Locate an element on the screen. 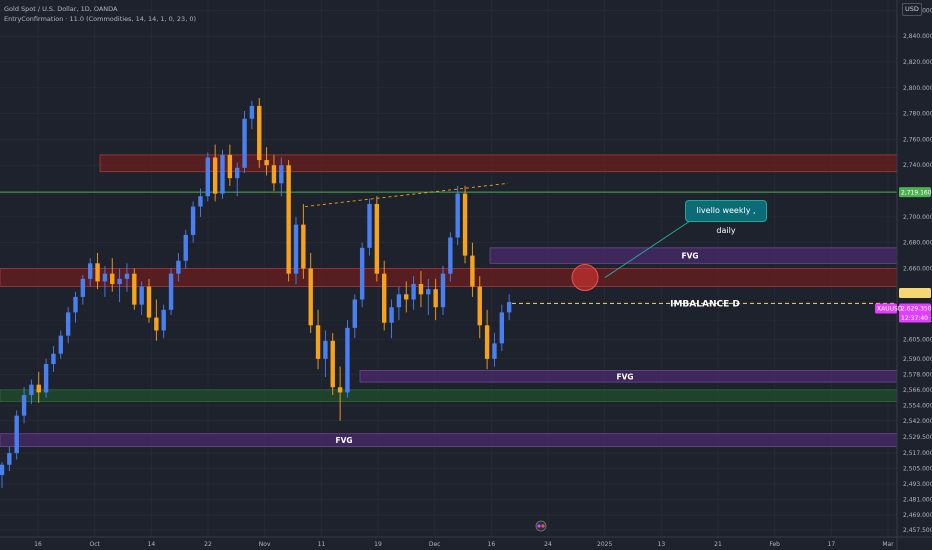 The image size is (932, 550). x-tick-label: Dec is located at coordinates (435, 544).